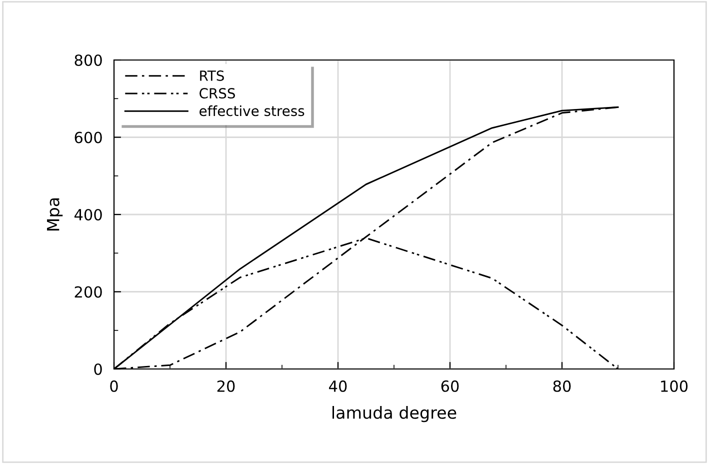  I want to click on y-axis-title: Mpa, so click(55, 214).